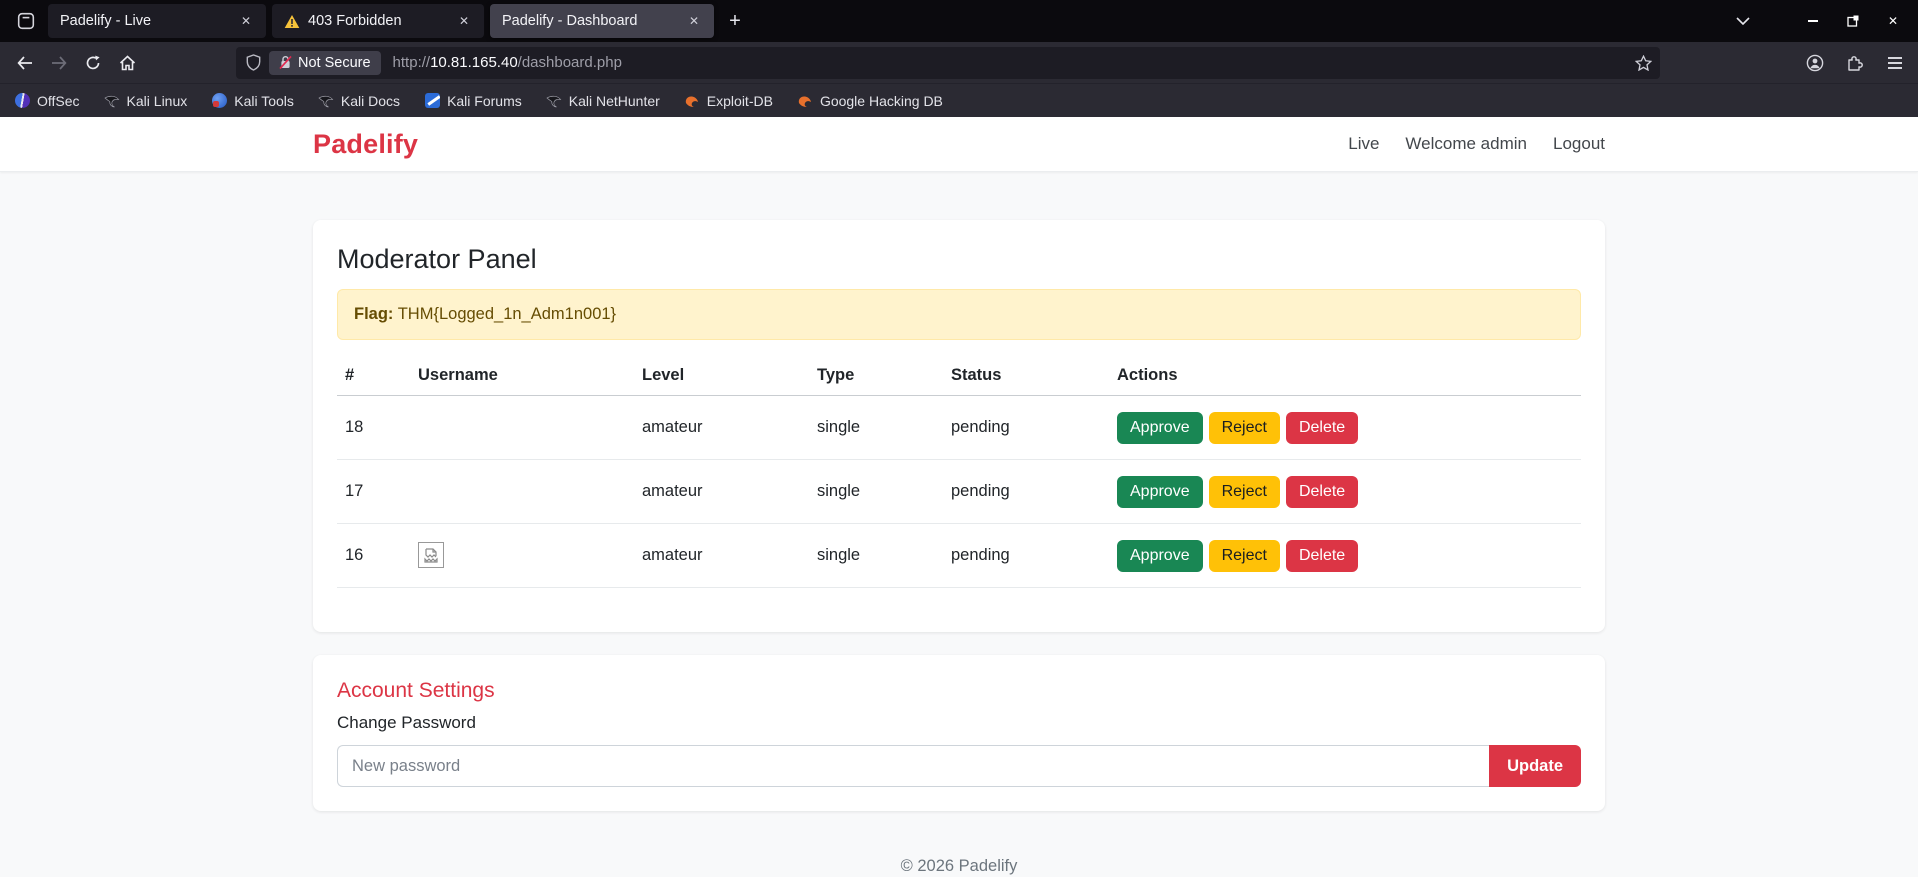 This screenshot has width=1918, height=877. I want to click on bookmark-kali-forums: Kali Forums, so click(473, 101).